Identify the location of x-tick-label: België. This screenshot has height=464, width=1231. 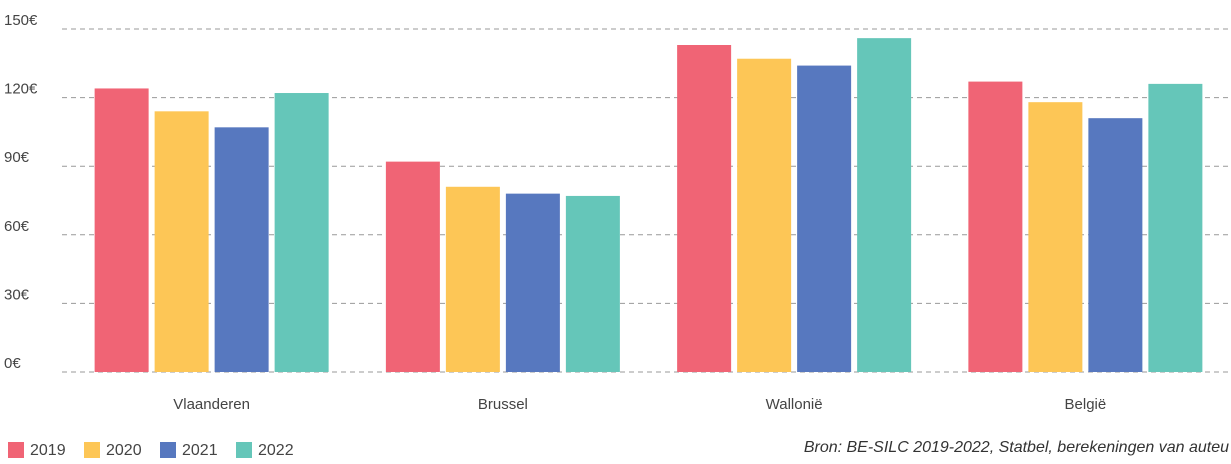
(1086, 404).